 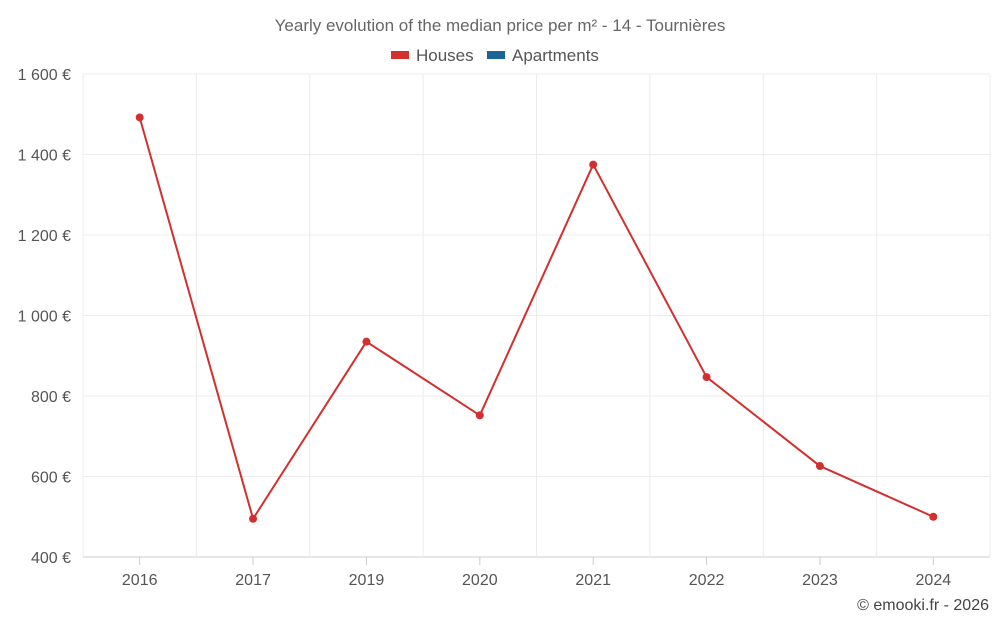 What do you see at coordinates (706, 377) in the screenshot?
I see `data-point-2022` at bounding box center [706, 377].